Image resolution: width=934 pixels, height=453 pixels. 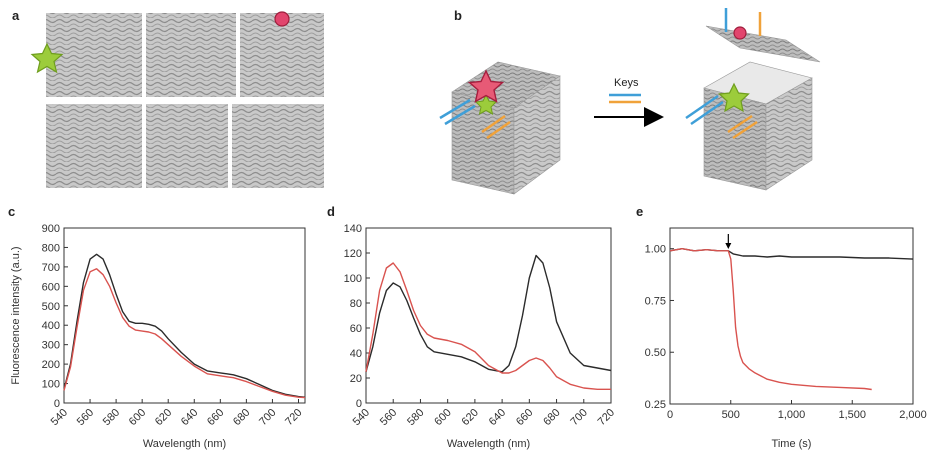 I want to click on y-tick-label: 0.50, so click(x=655, y=353).